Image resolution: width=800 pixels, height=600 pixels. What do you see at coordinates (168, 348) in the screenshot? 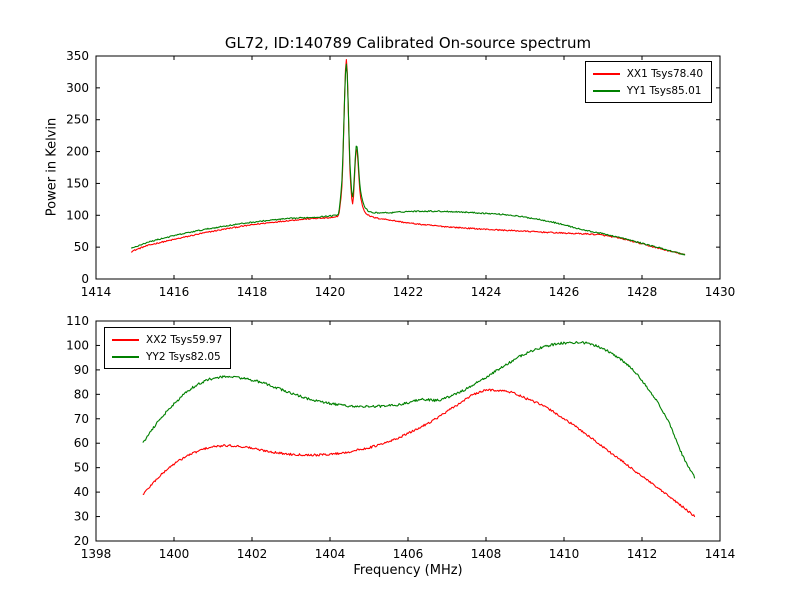
I see `legend-bottom: XX2 Tsys59.97 YY2 Tsys82.05` at bounding box center [168, 348].